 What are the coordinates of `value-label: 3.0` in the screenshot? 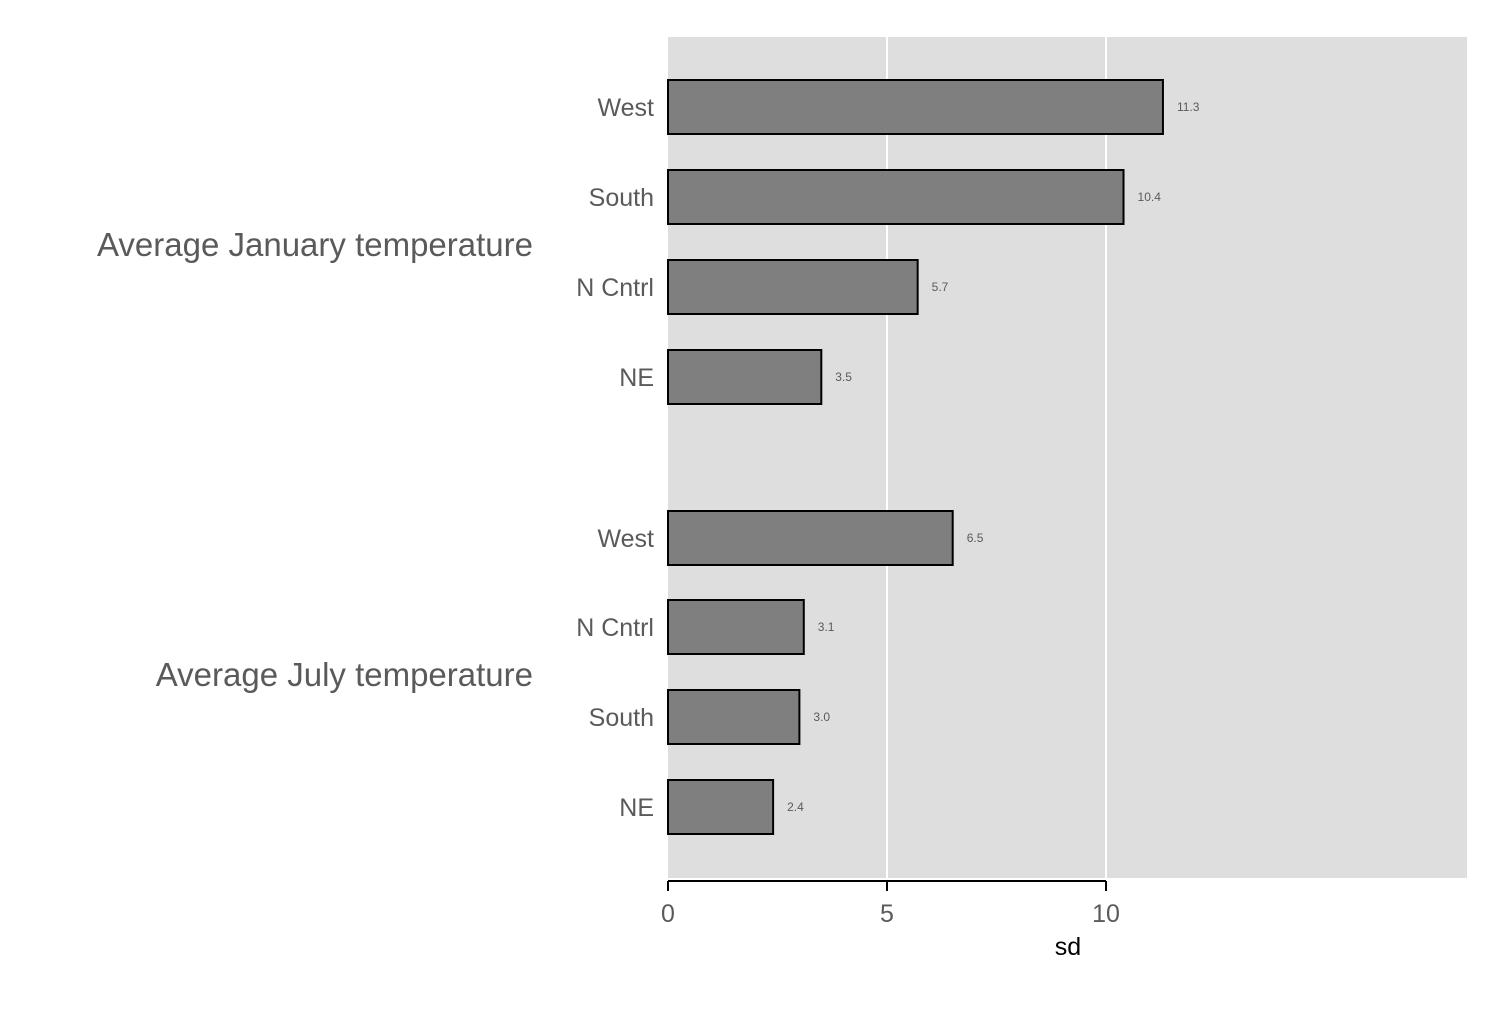 It's located at (821, 717).